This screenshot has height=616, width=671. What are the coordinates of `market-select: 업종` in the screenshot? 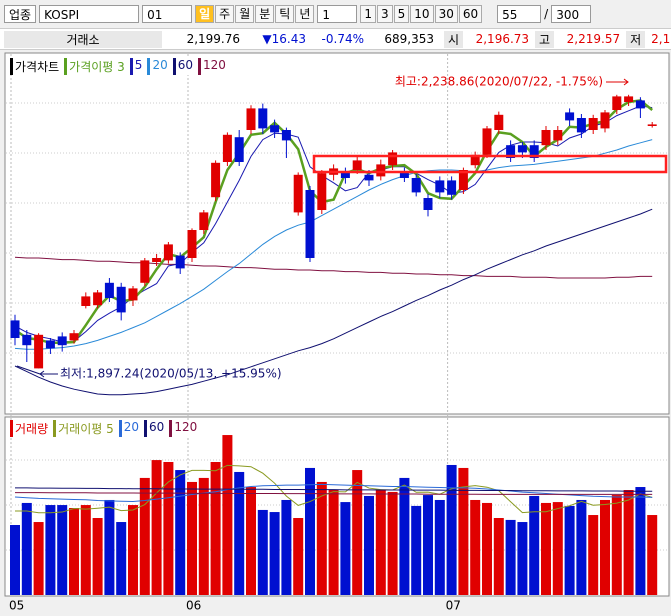 It's located at (20, 14).